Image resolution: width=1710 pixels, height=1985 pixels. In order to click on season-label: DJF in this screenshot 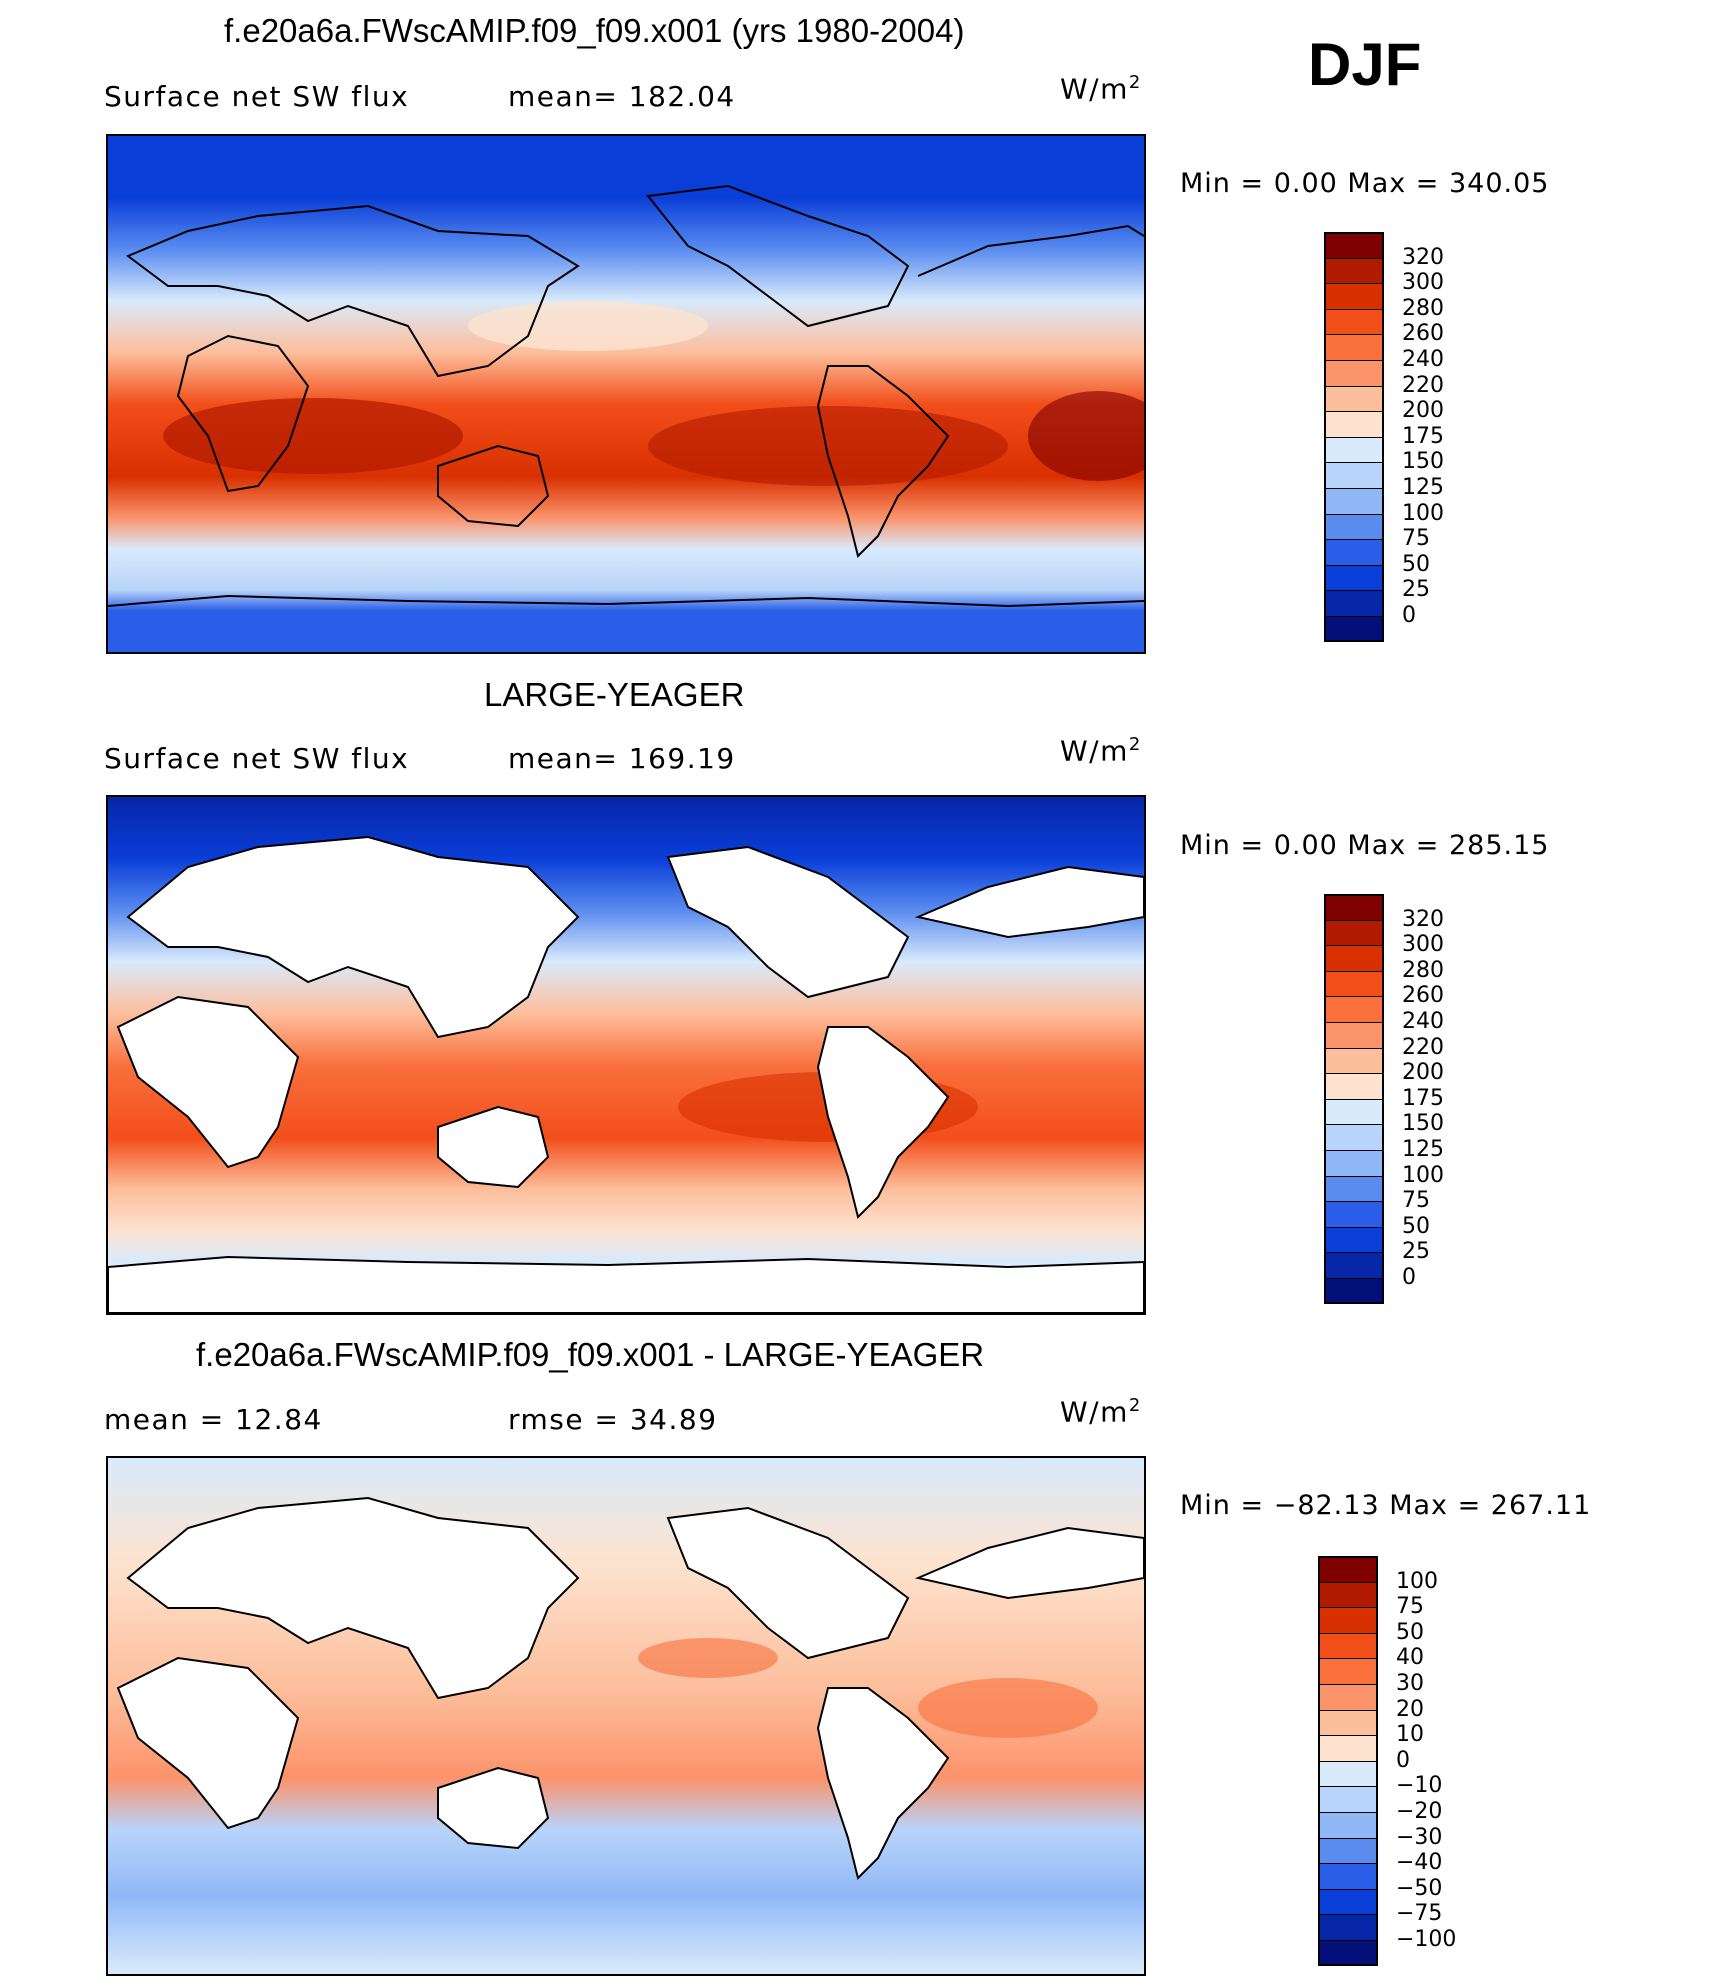, I will do `click(1365, 64)`.